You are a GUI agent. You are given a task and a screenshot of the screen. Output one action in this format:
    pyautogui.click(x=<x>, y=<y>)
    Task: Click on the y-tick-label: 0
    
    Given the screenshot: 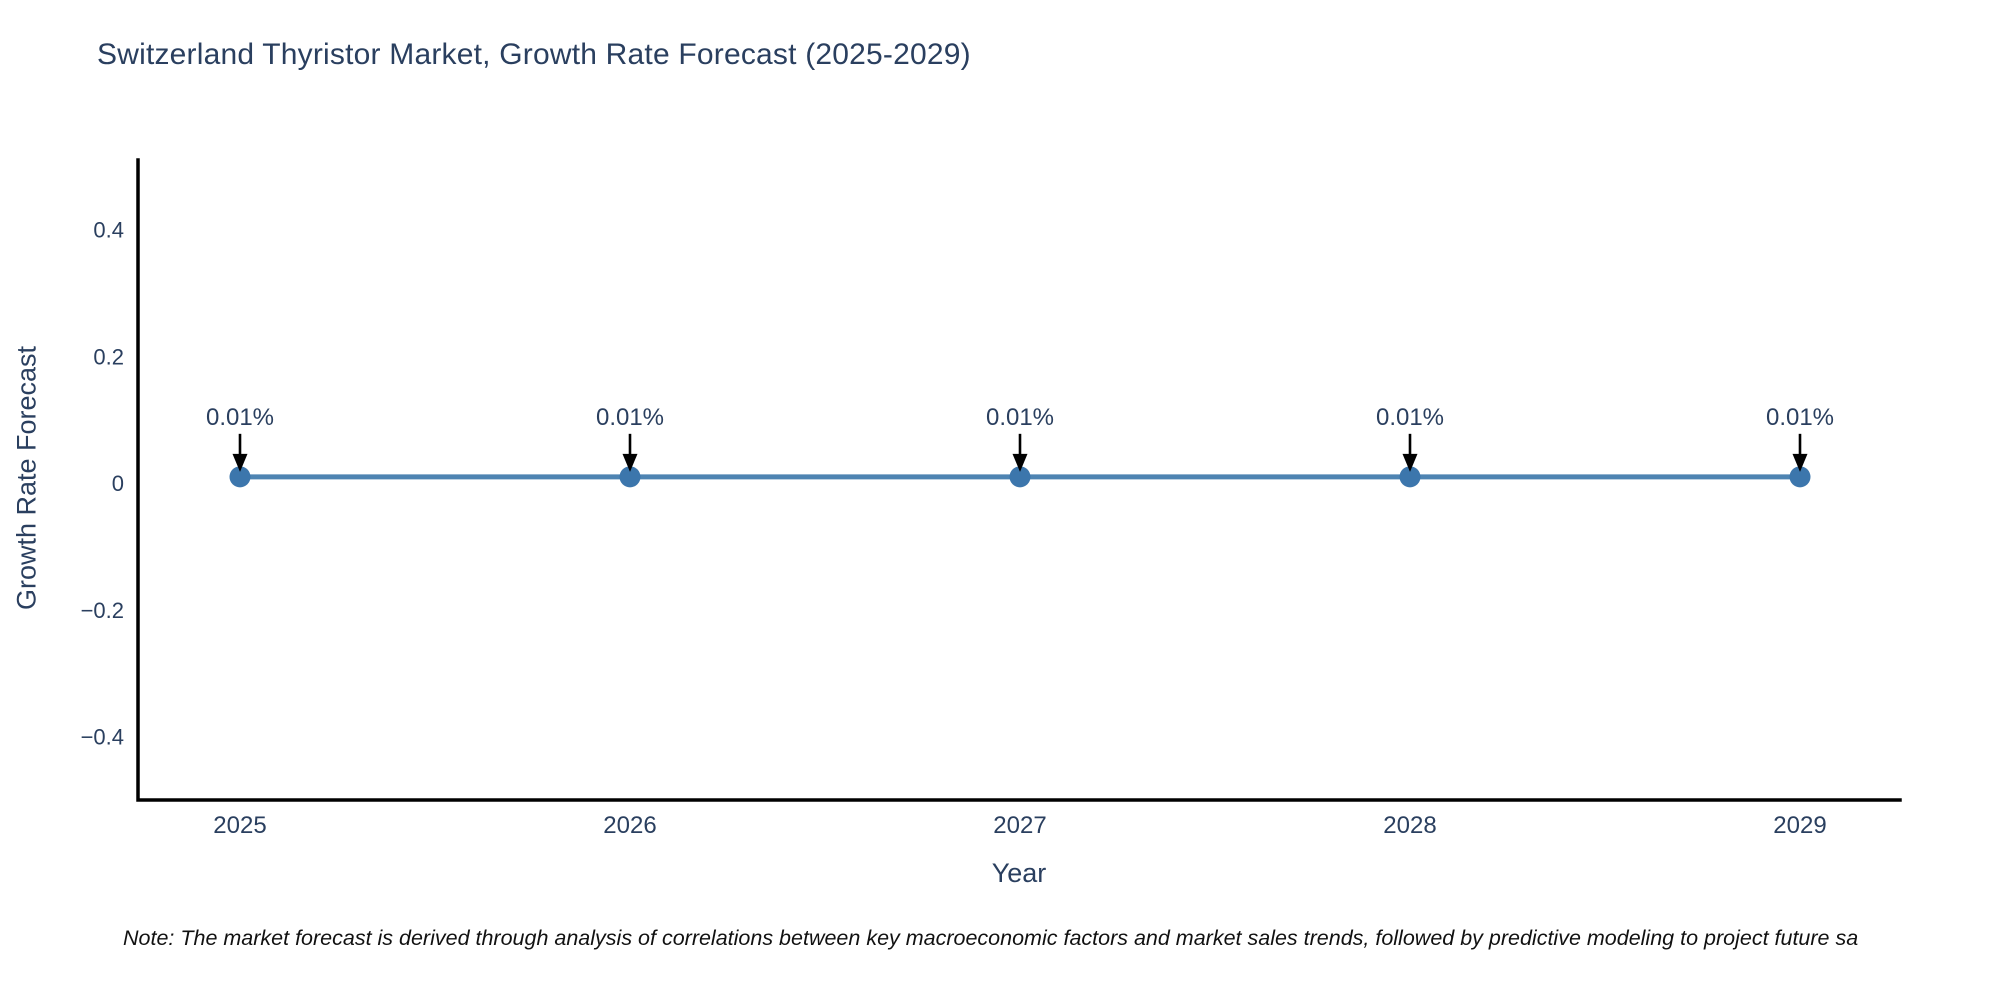 What is the action you would take?
    pyautogui.click(x=118, y=483)
    